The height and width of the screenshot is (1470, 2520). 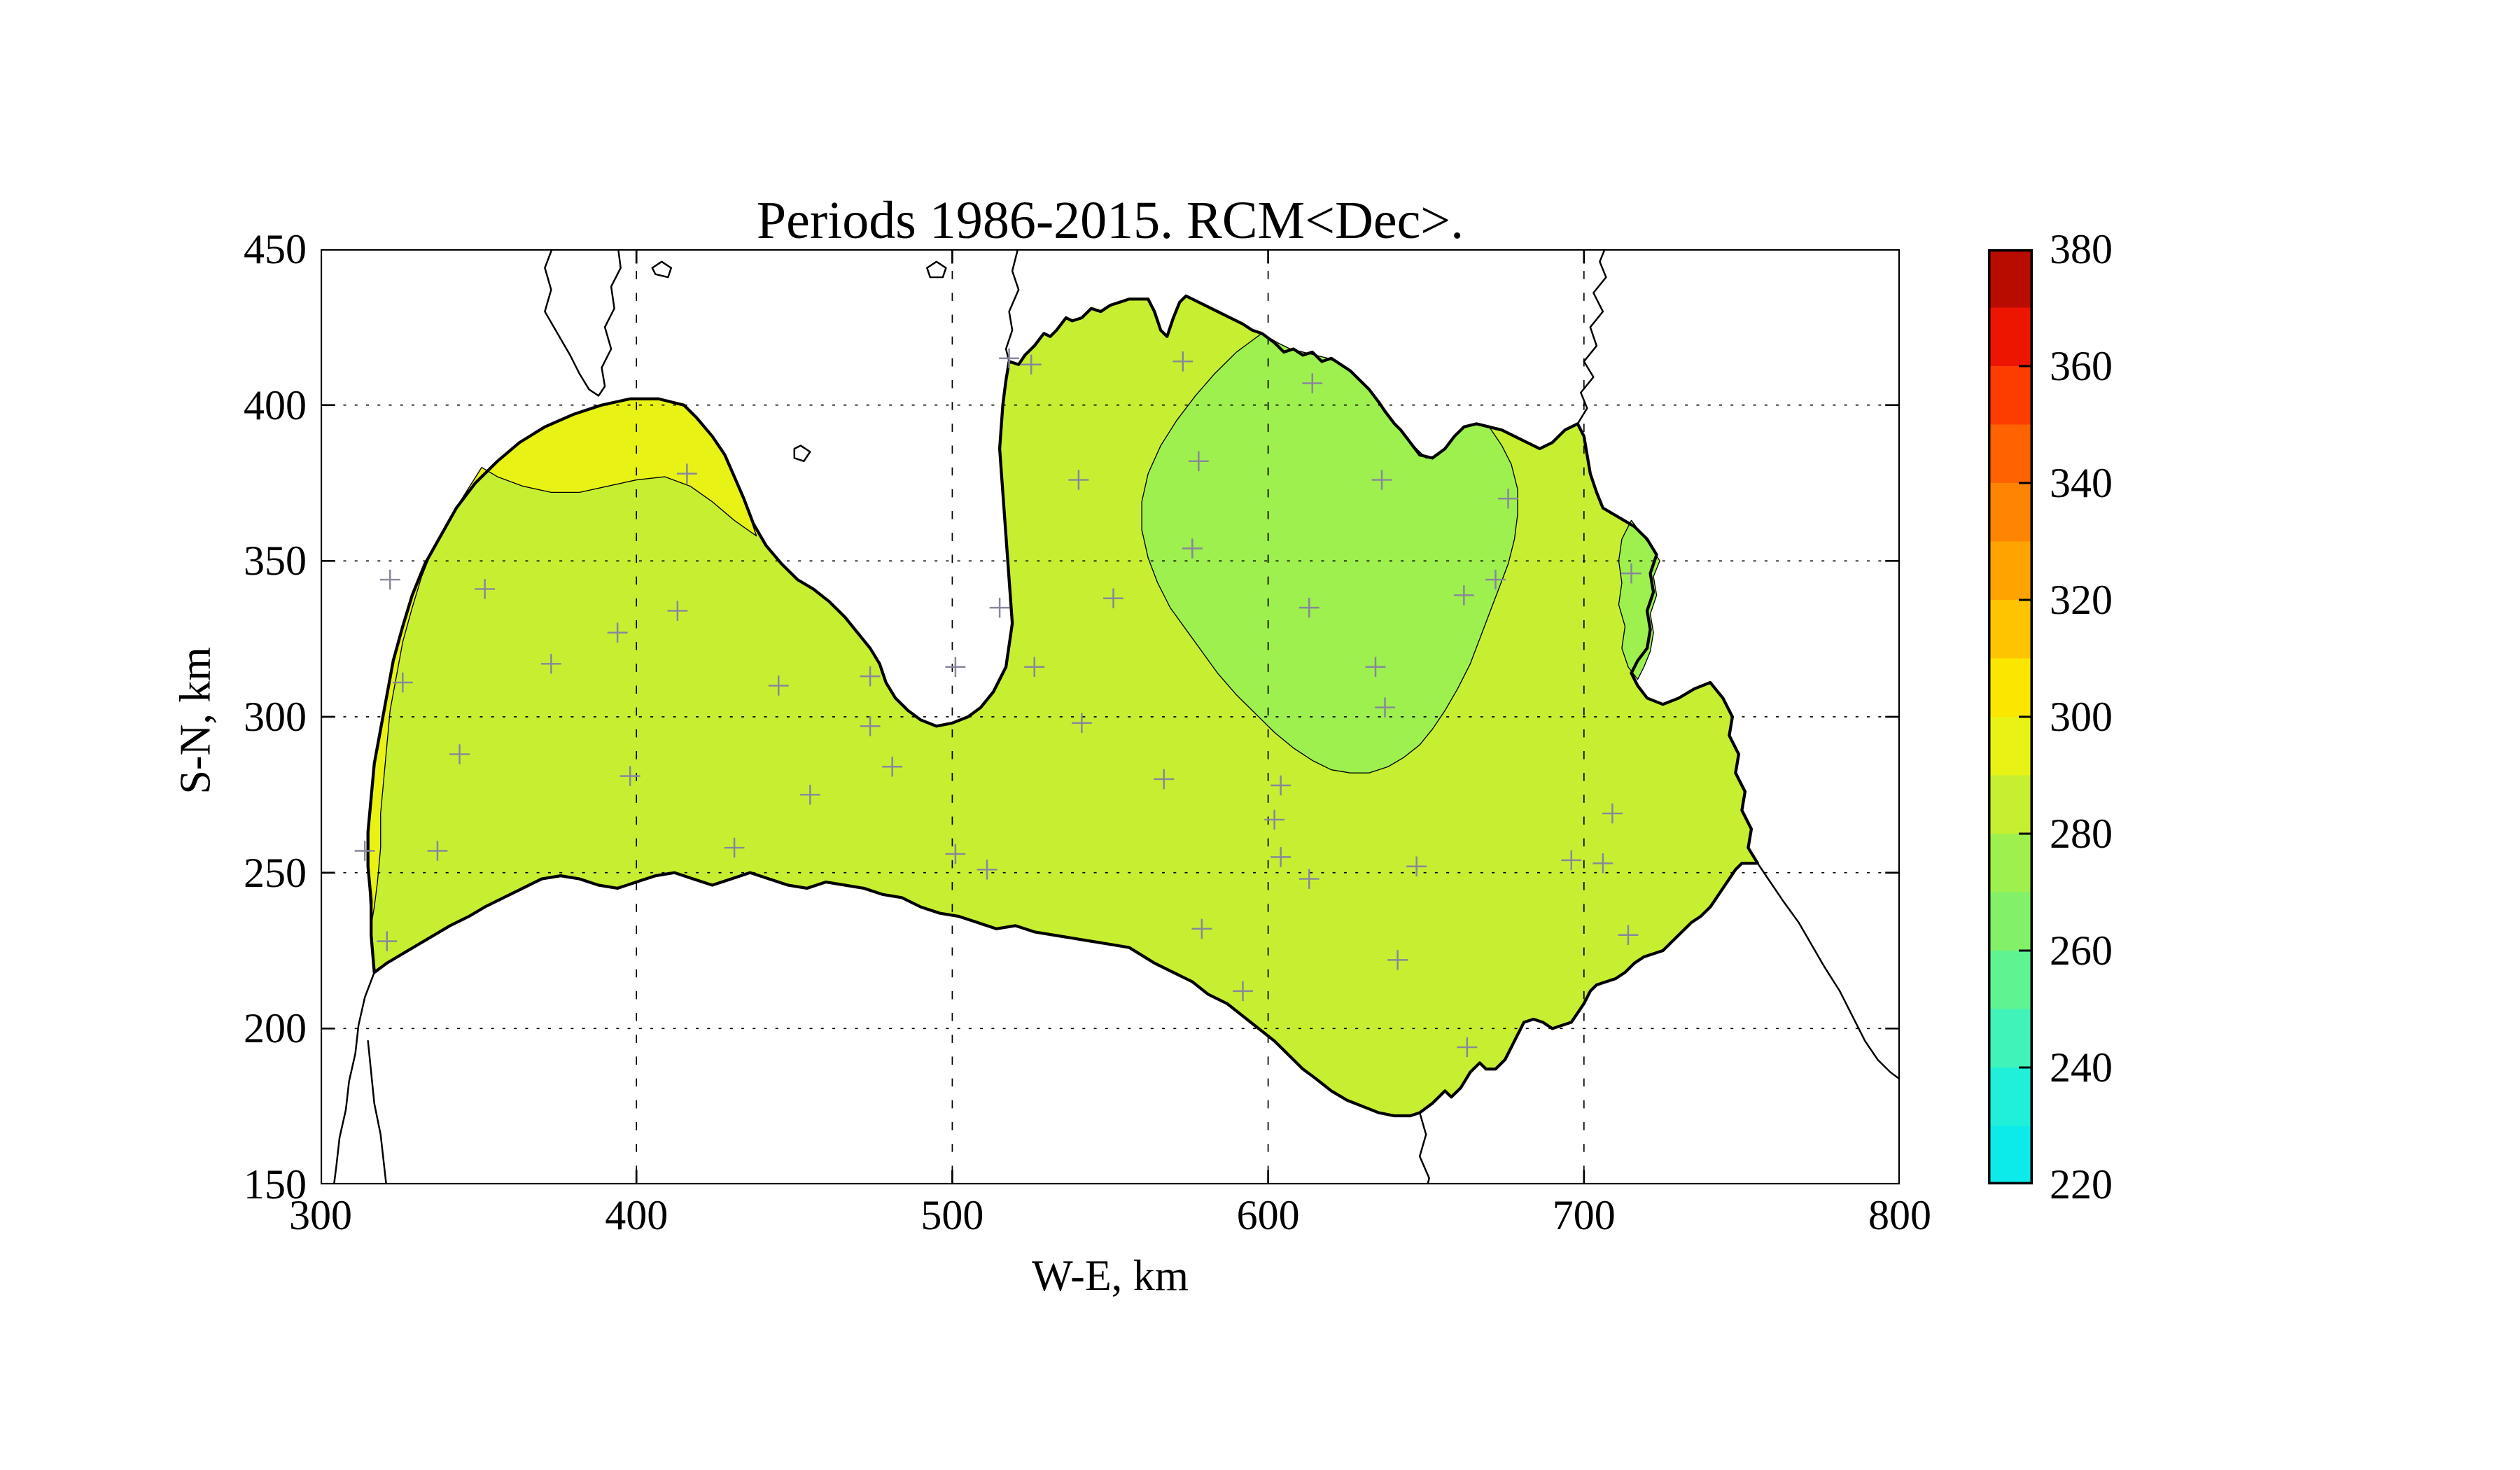 I want to click on border-lithuania-inland-line, so click(x=377, y=1112).